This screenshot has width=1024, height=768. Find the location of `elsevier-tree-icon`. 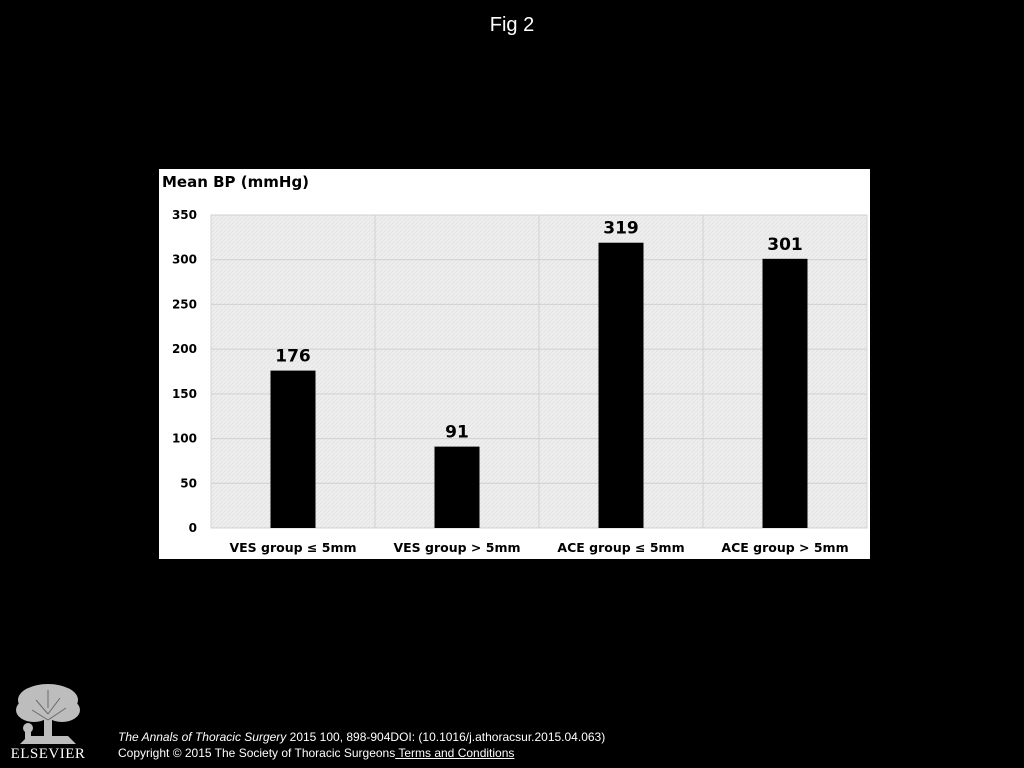

elsevier-tree-icon is located at coordinates (48, 714).